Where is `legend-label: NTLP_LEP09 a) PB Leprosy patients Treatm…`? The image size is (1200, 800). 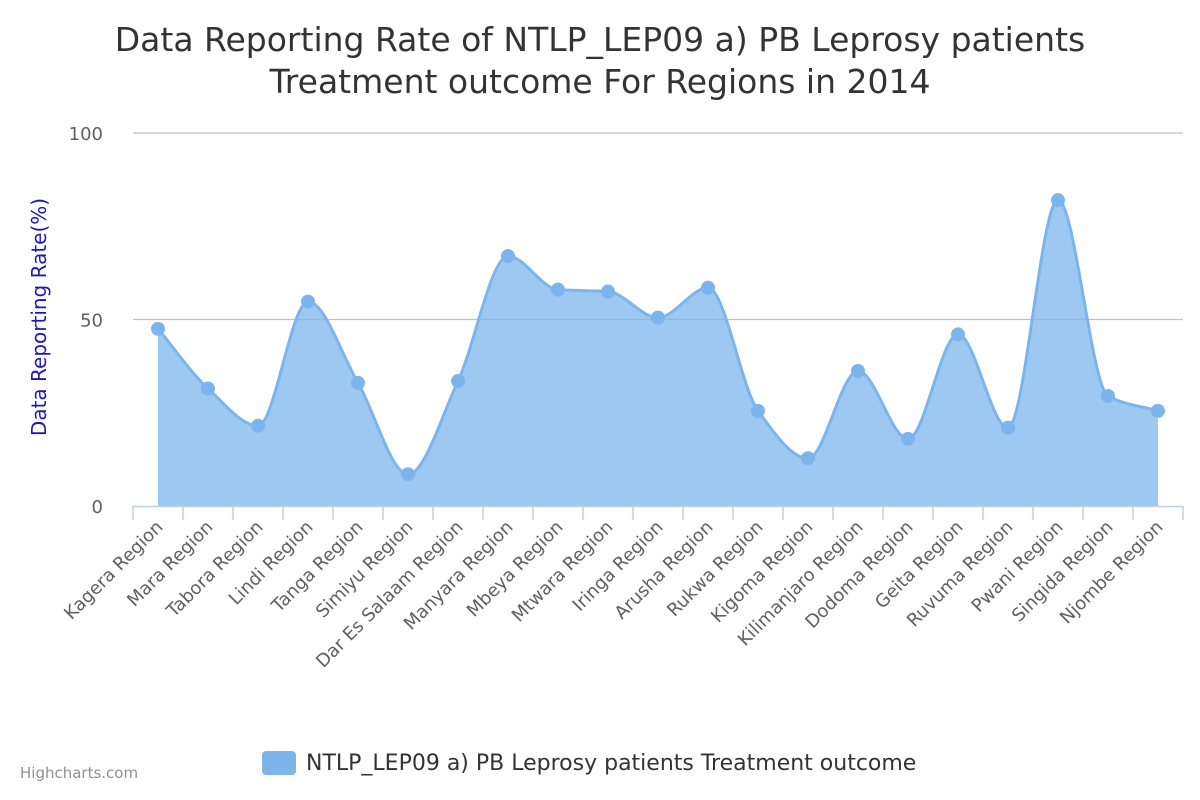 legend-label: NTLP_LEP09 a) PB Leprosy patients Treatm… is located at coordinates (611, 763).